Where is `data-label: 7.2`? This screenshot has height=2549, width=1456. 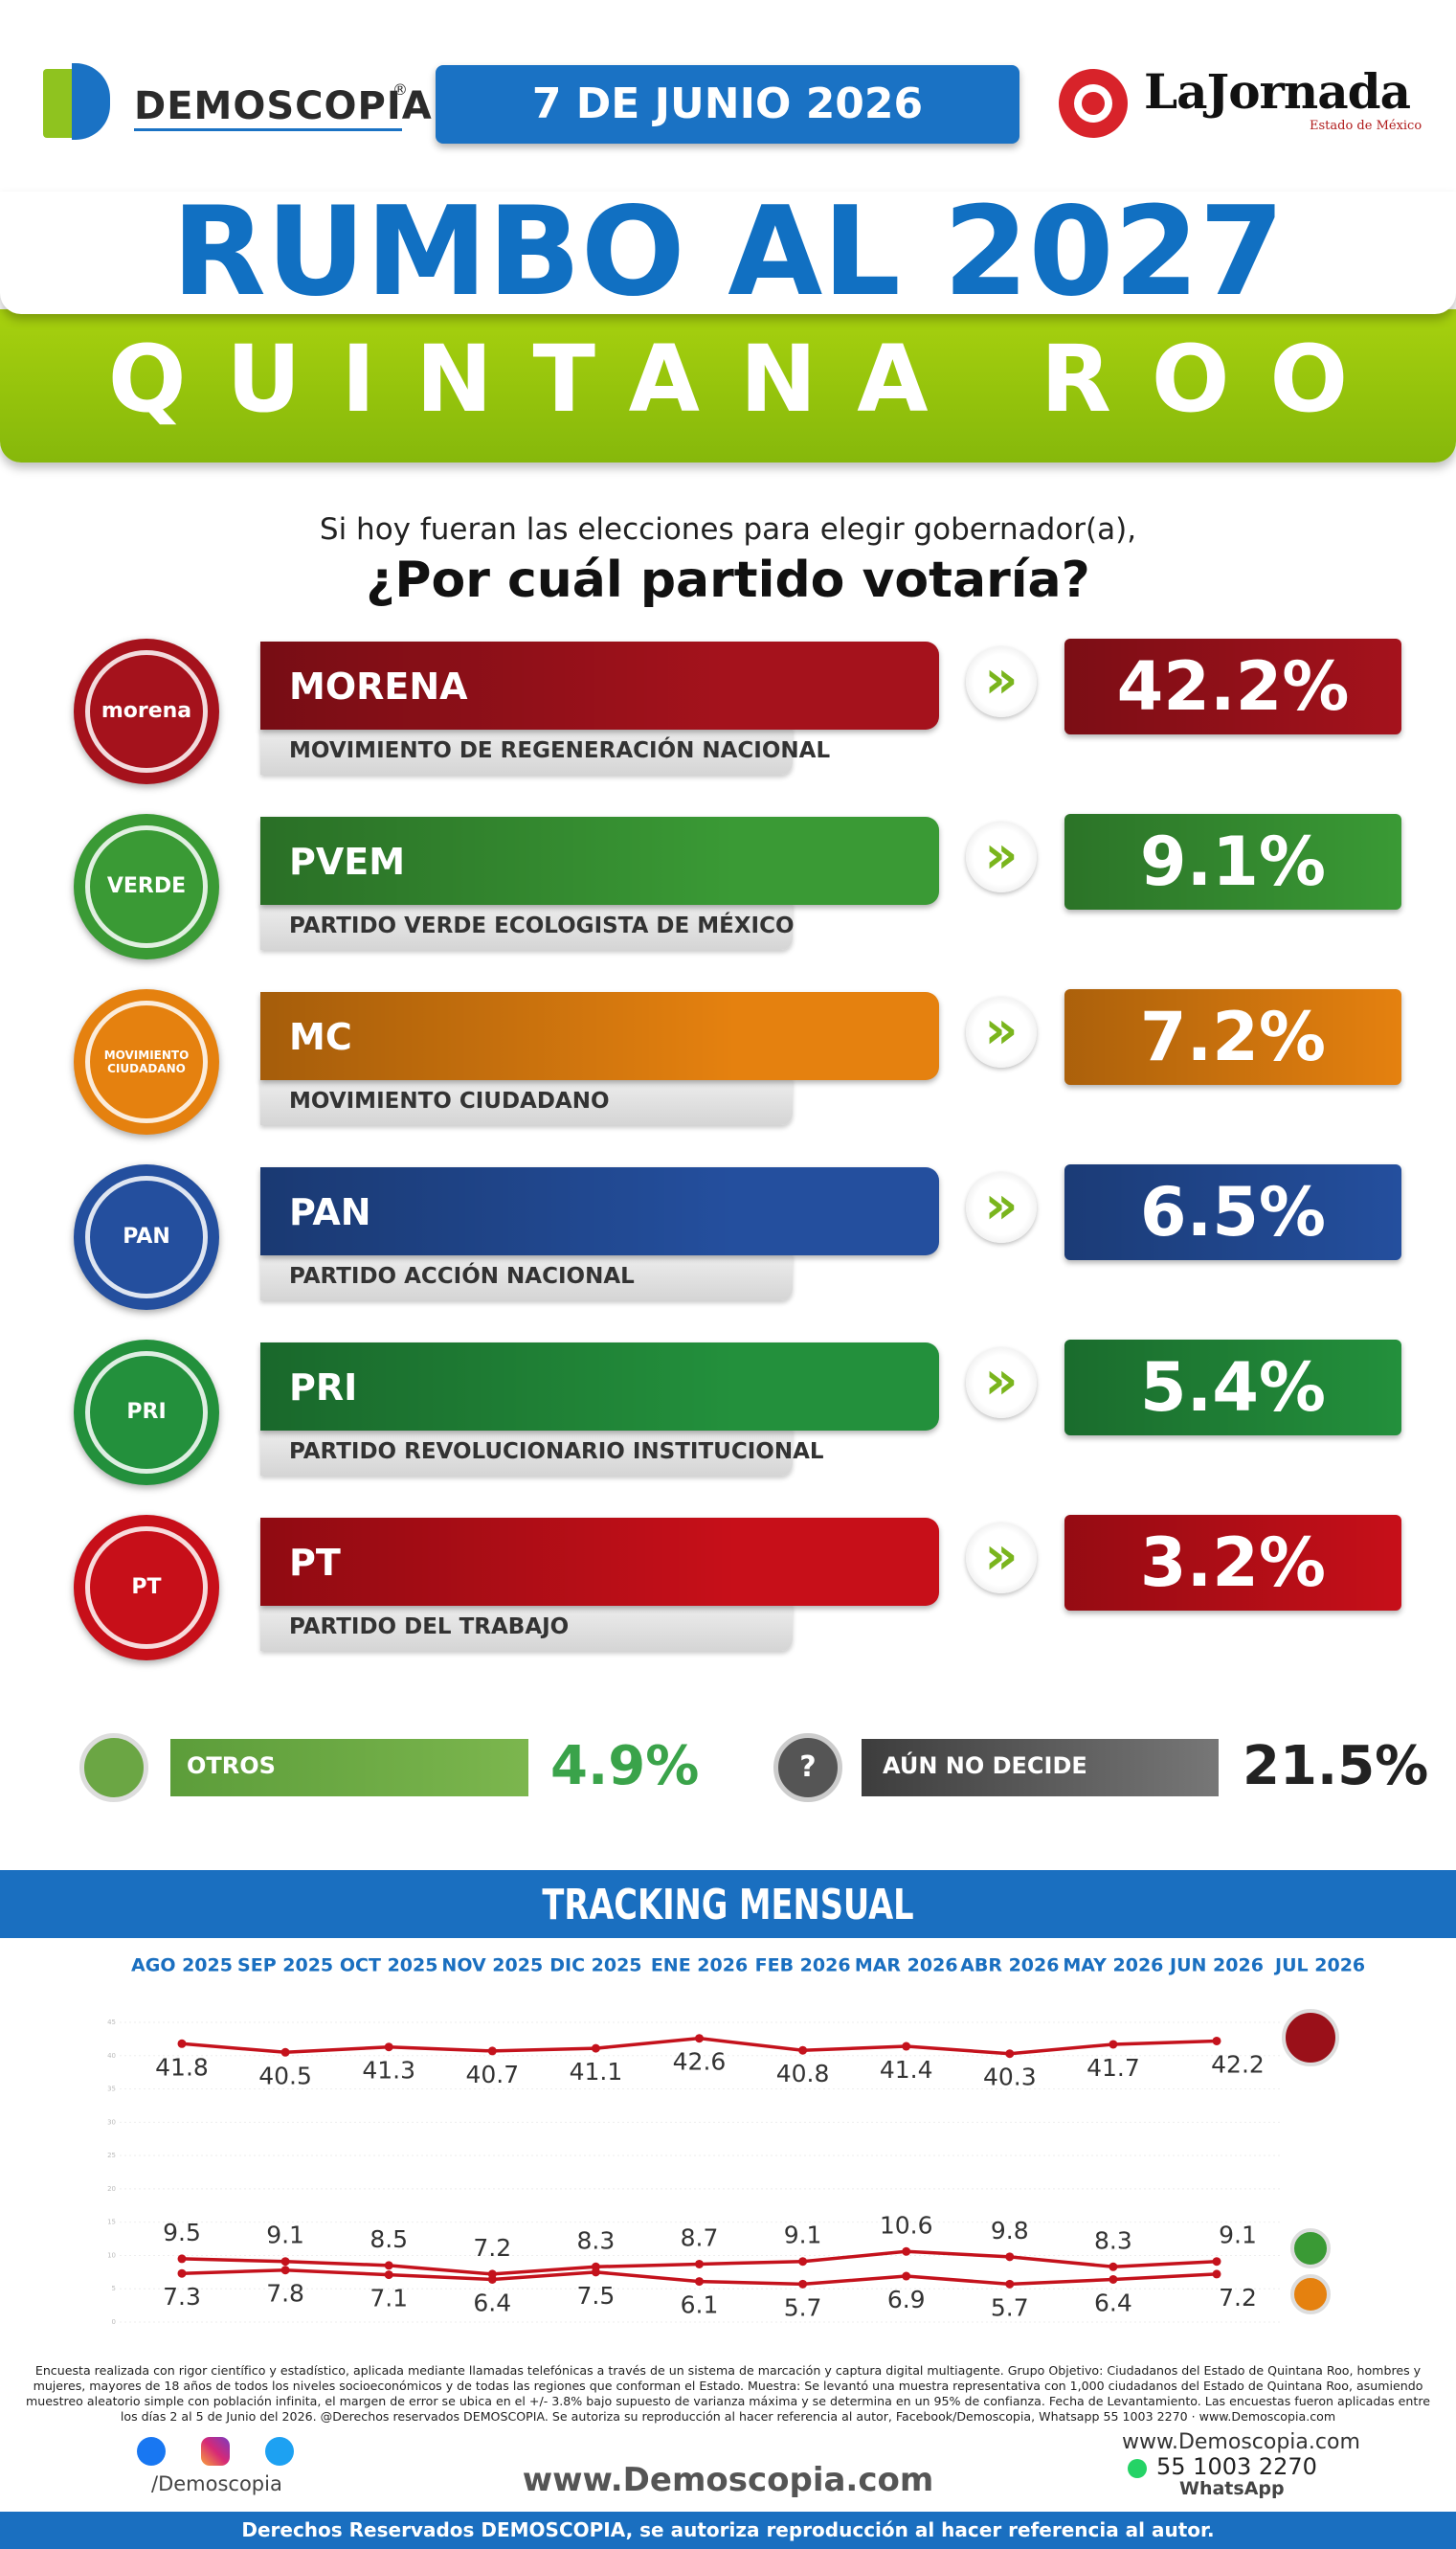
data-label: 7.2 is located at coordinates (1238, 2298).